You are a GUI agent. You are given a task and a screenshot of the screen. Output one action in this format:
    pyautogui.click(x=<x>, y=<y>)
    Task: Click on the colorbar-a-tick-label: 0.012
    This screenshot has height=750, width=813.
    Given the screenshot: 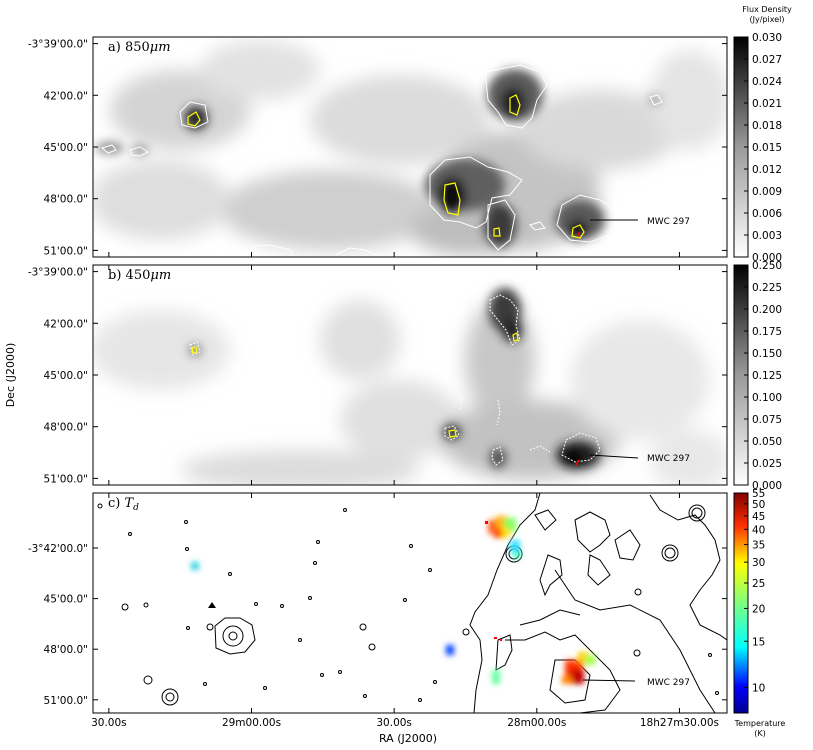 What is the action you would take?
    pyautogui.click(x=767, y=170)
    